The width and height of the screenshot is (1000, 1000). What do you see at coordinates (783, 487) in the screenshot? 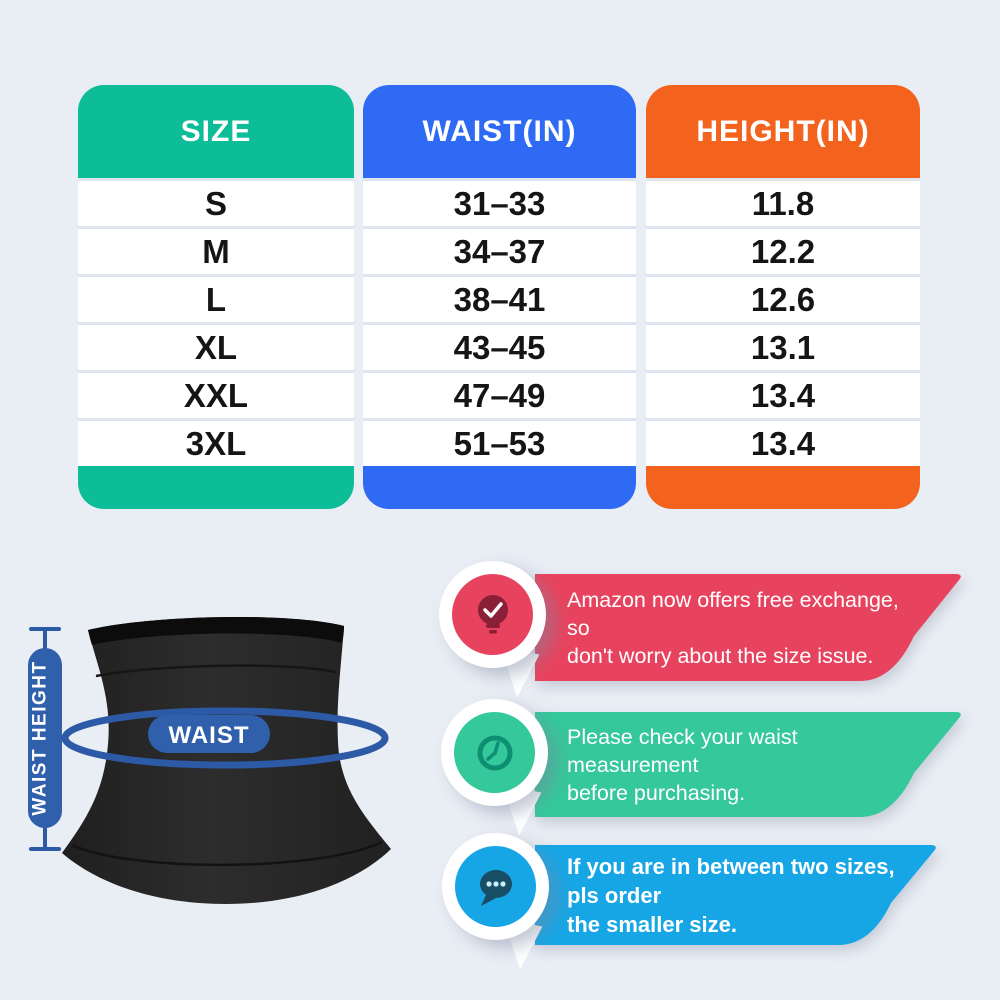
I see `height-column-footer` at bounding box center [783, 487].